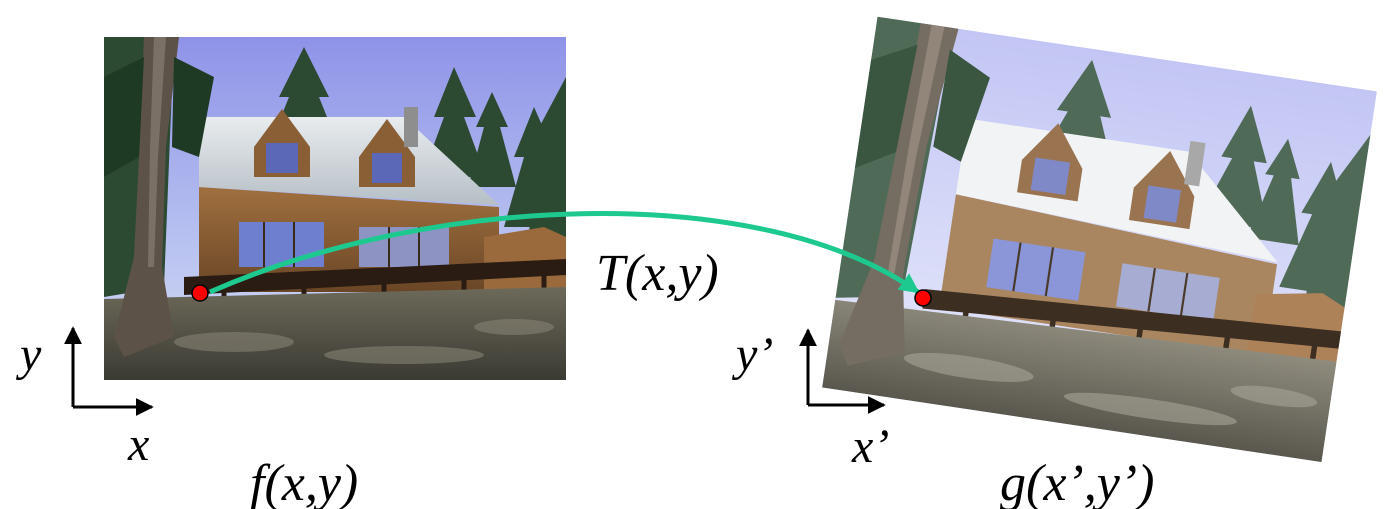 This screenshot has height=509, width=1385. I want to click on warped-axis-y-label: y’, so click(752, 354).